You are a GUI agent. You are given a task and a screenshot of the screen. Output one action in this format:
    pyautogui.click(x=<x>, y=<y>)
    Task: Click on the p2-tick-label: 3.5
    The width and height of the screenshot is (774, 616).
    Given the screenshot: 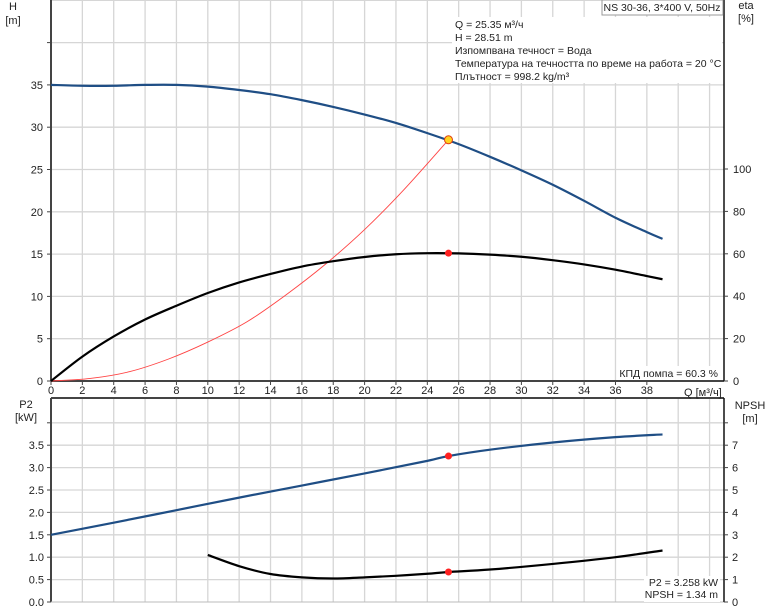 What is the action you would take?
    pyautogui.click(x=36, y=446)
    